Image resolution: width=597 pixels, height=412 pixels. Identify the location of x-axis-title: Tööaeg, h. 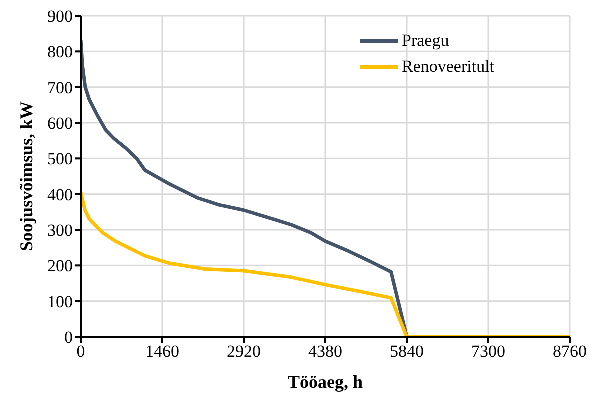
(326, 382).